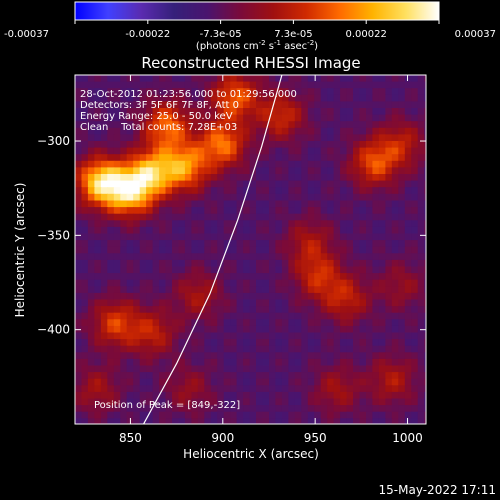 The image size is (500, 500). I want to click on colorbar-tick-label: -0.00037, so click(26, 34).